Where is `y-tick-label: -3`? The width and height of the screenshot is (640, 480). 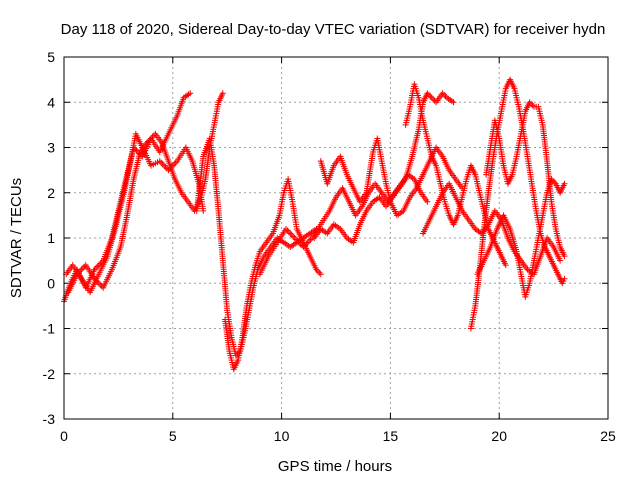 y-tick-label: -3 is located at coordinates (49, 419).